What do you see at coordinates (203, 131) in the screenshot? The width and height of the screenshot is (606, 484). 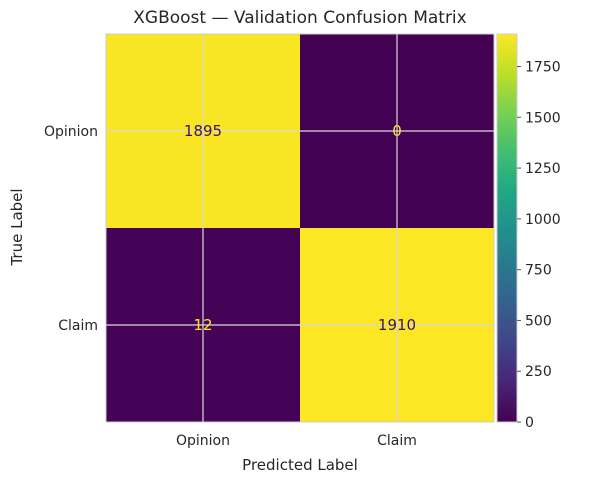 I see `cell-value-label: 1895` at bounding box center [203, 131].